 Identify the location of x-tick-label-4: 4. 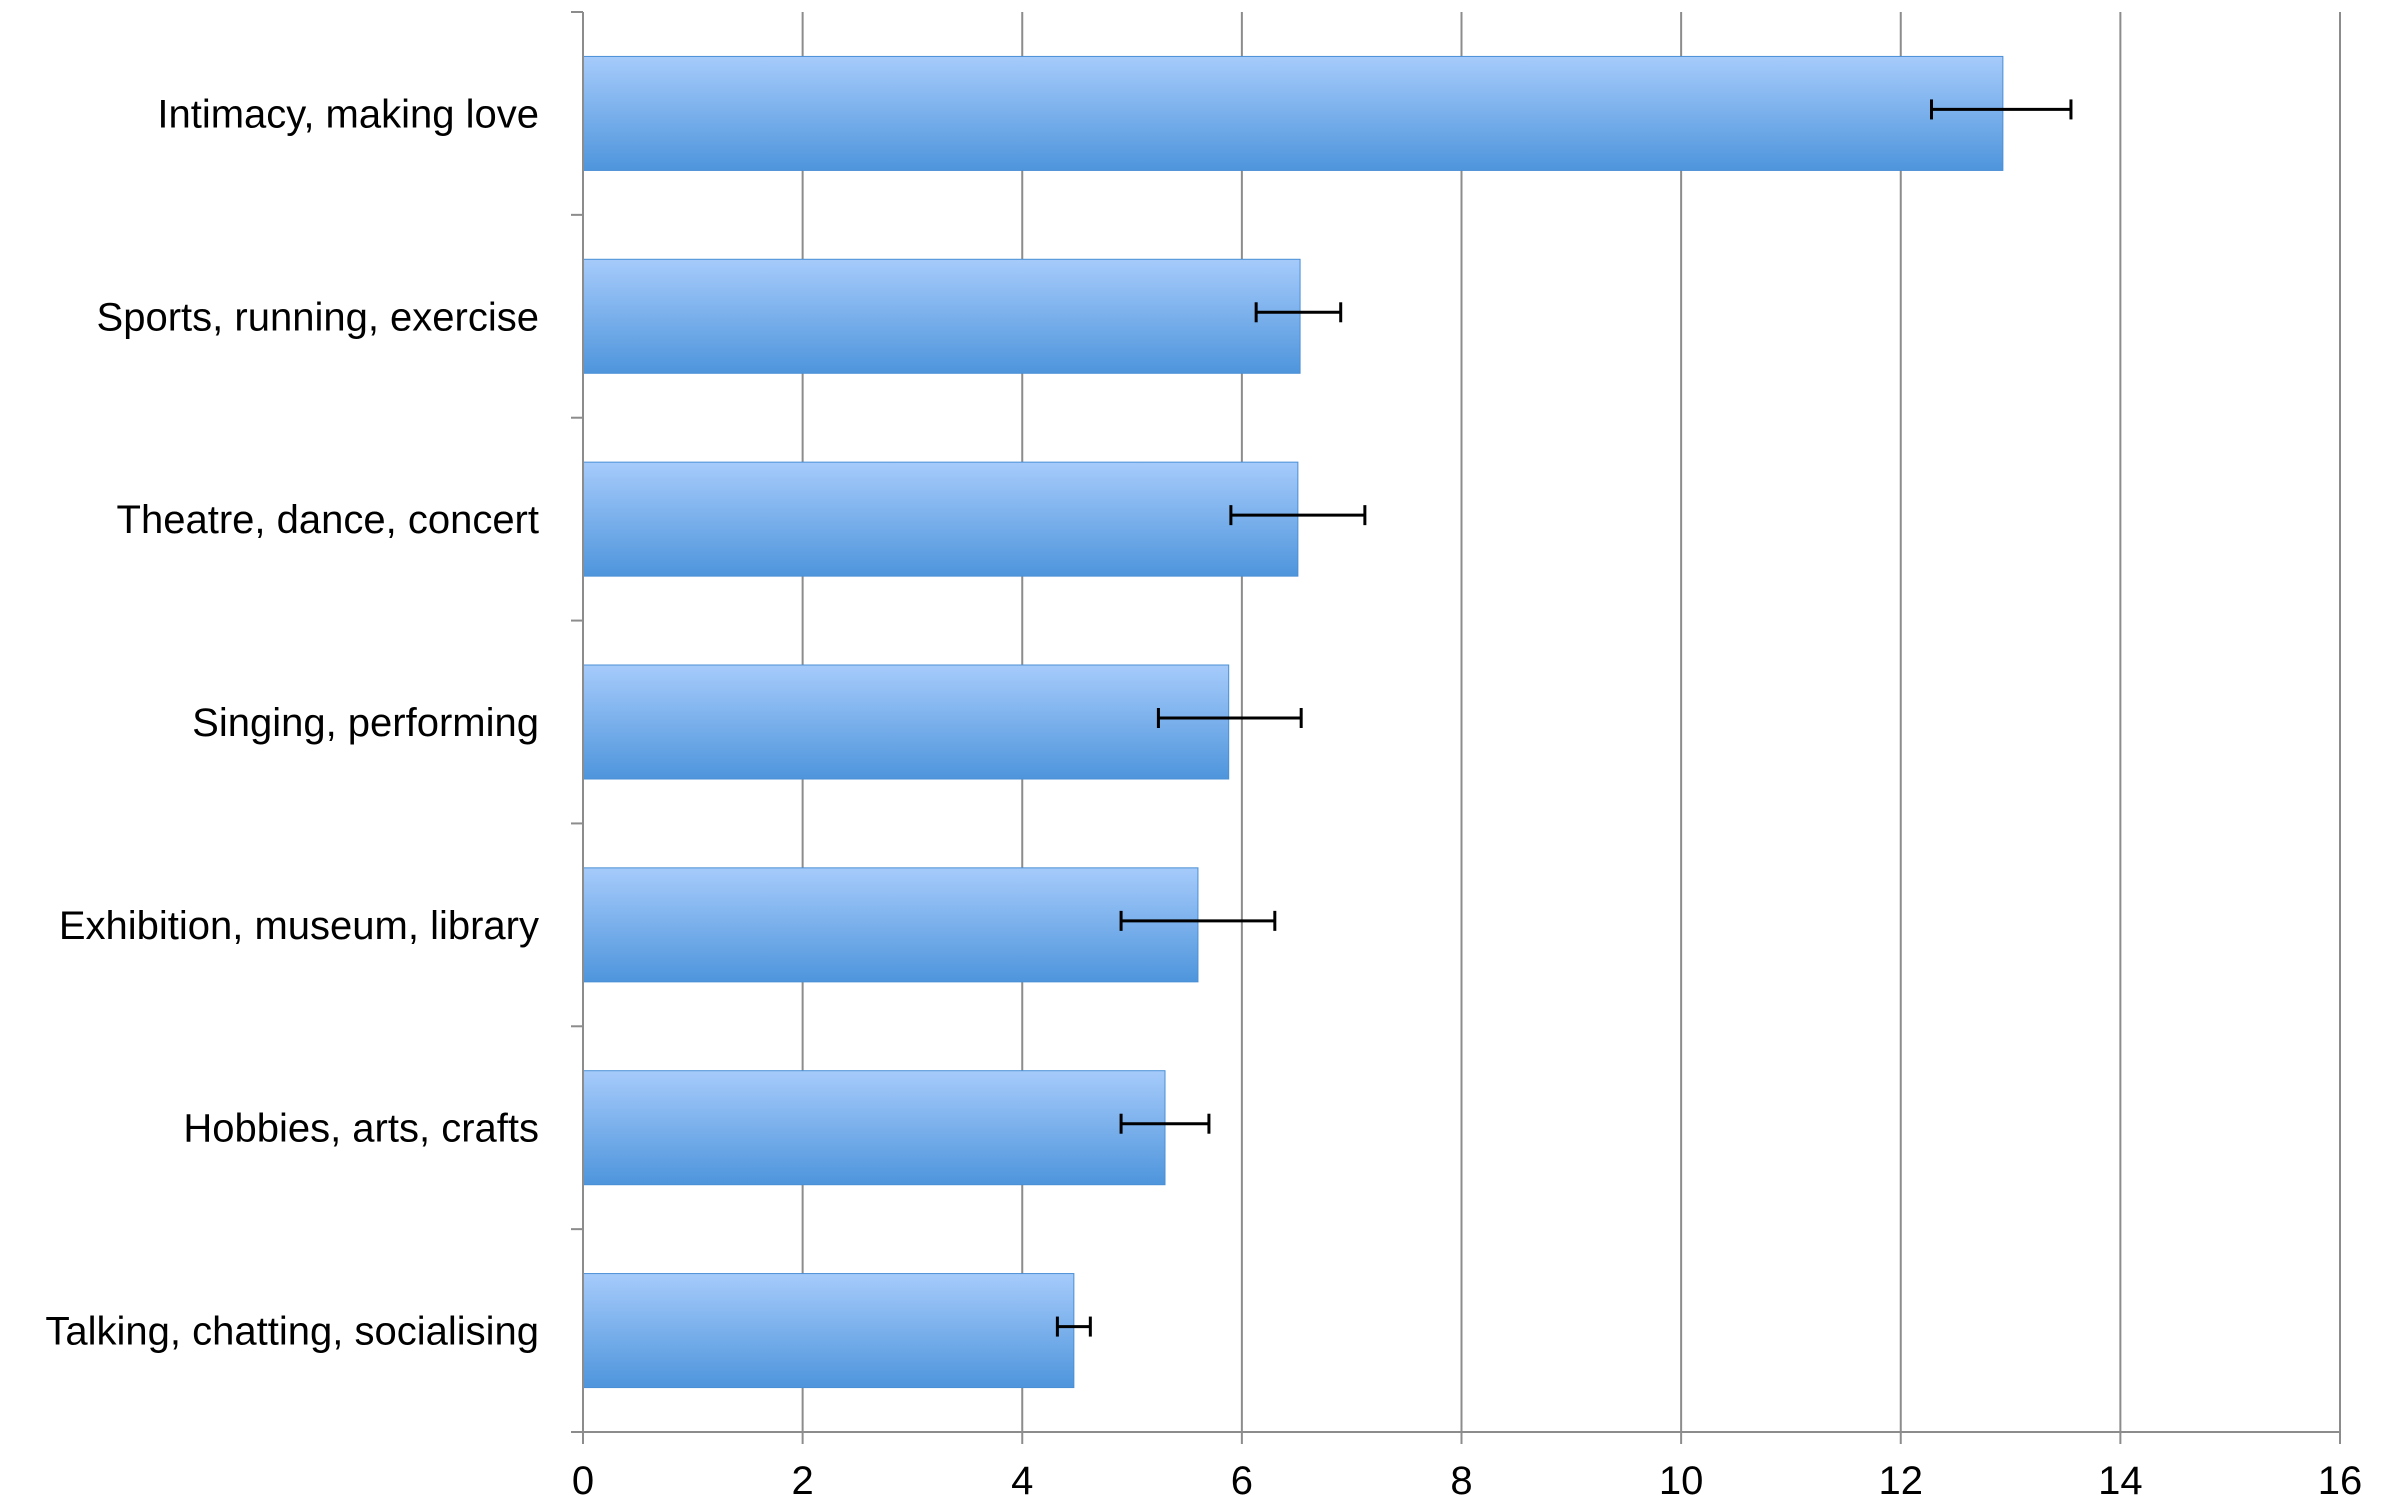
(1022, 1481).